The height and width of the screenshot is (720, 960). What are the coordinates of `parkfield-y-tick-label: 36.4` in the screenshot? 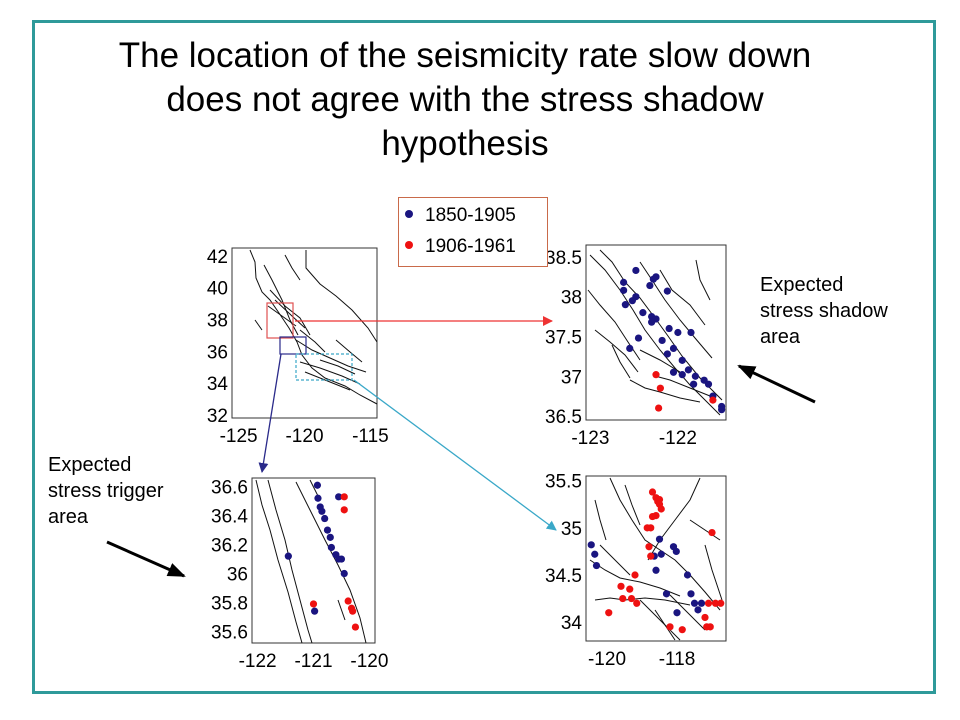 It's located at (229, 517).